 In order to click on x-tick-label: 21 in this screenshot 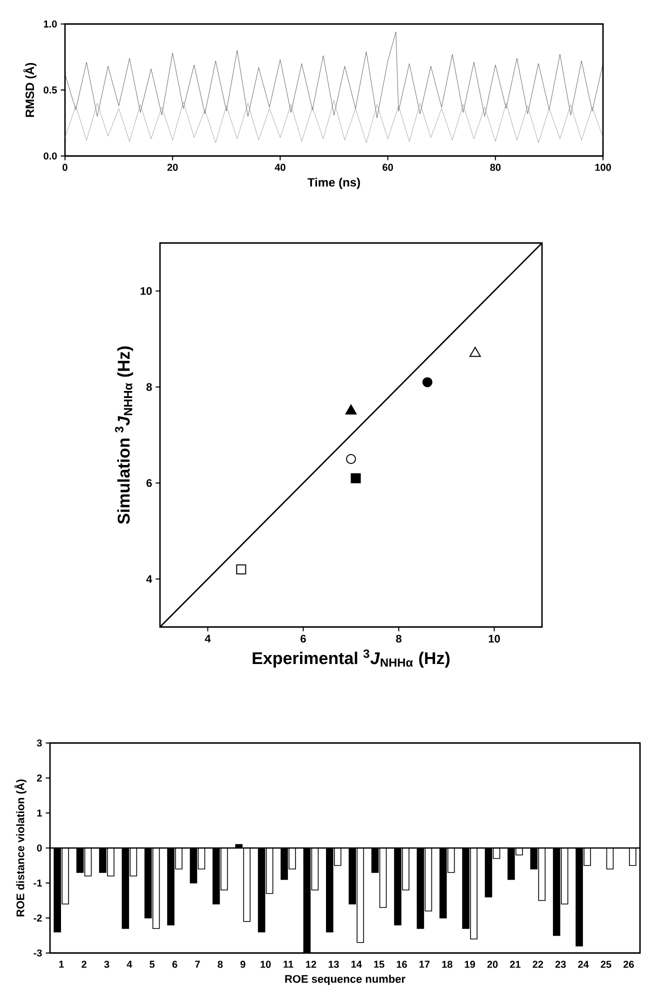, I will do `click(515, 964)`.